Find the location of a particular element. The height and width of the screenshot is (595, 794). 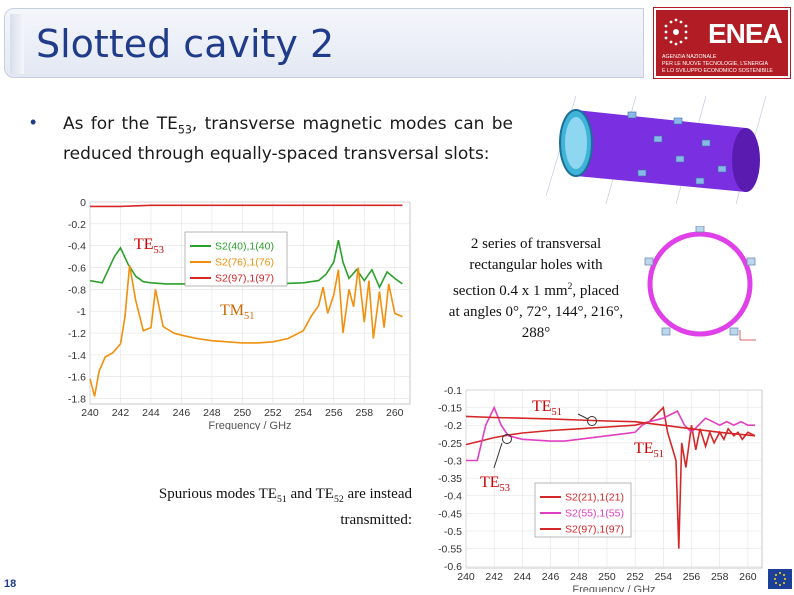

legend-entry-0: S2(40),1(40) is located at coordinates (244, 247).